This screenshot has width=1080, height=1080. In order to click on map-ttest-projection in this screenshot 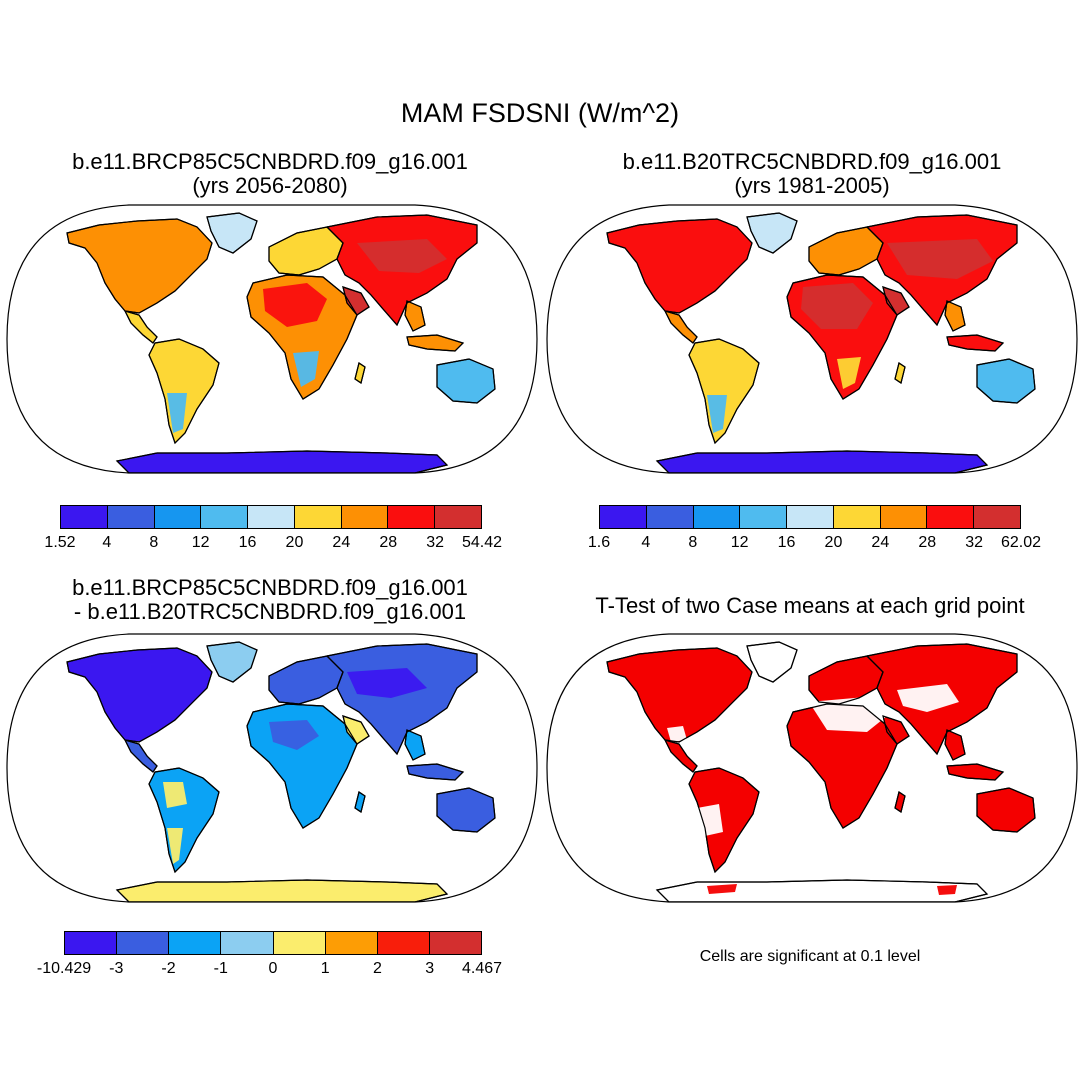, I will do `click(812, 768)`.